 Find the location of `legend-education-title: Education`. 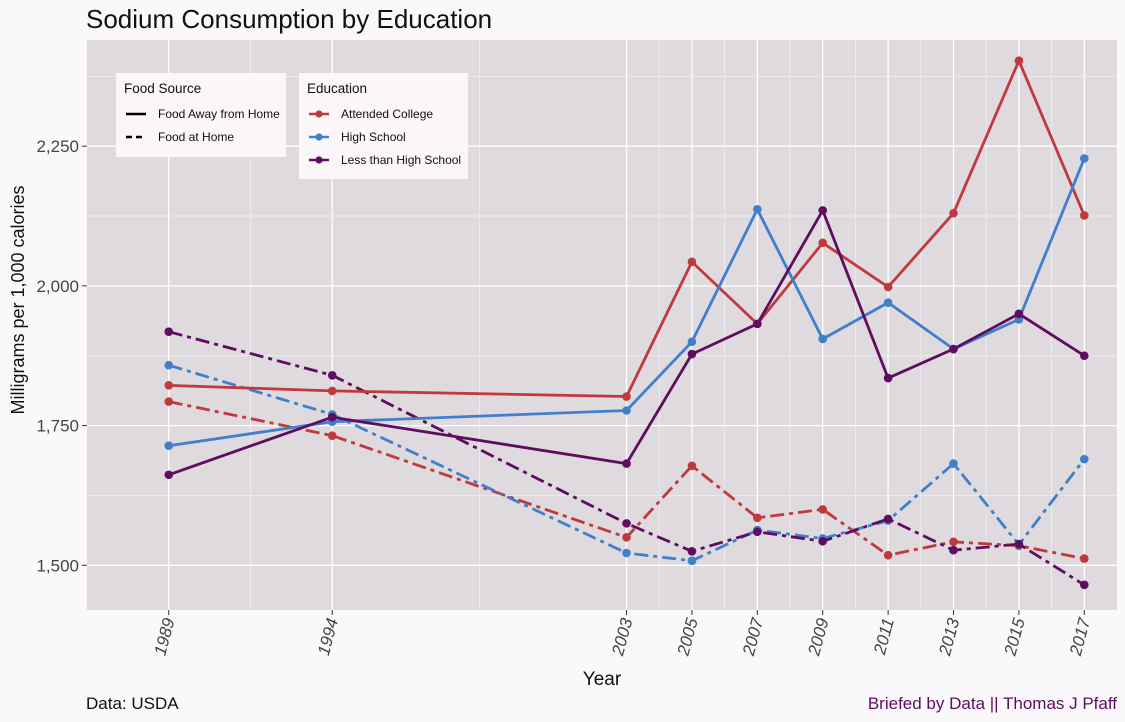

legend-education-title: Education is located at coordinates (337, 88).